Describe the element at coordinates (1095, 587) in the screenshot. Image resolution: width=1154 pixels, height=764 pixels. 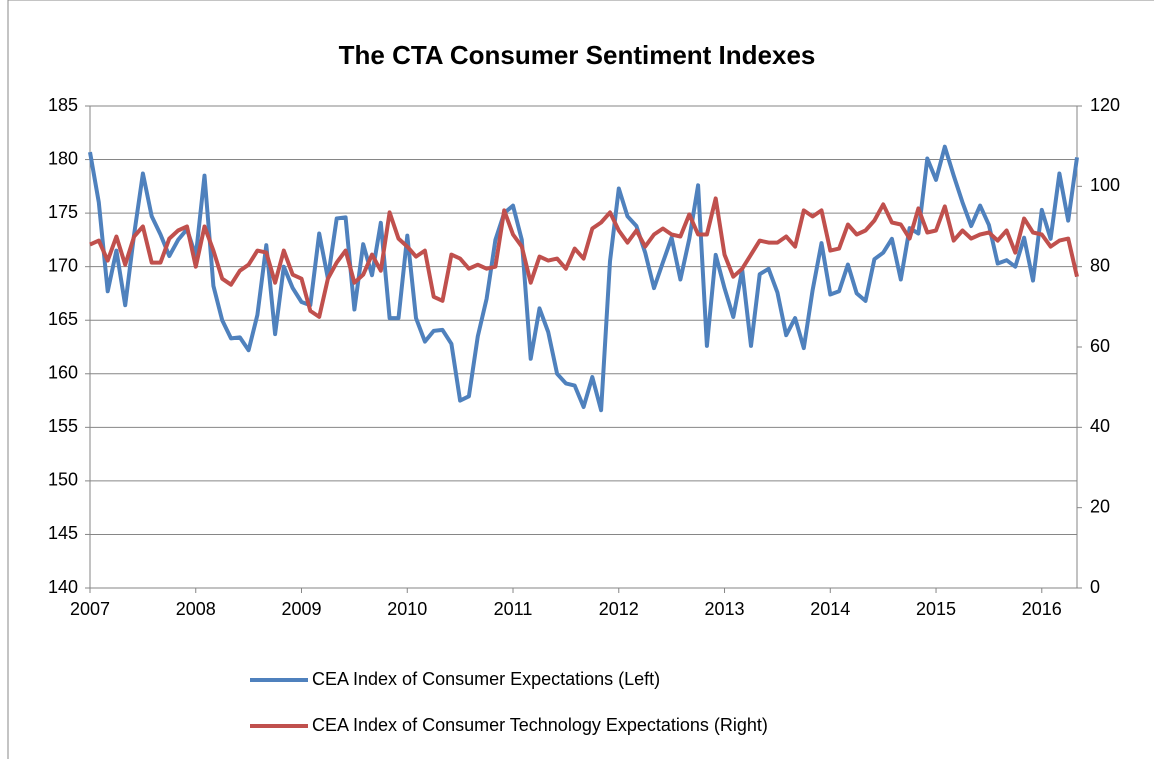
I see `y2-tick-label: 0` at that location.